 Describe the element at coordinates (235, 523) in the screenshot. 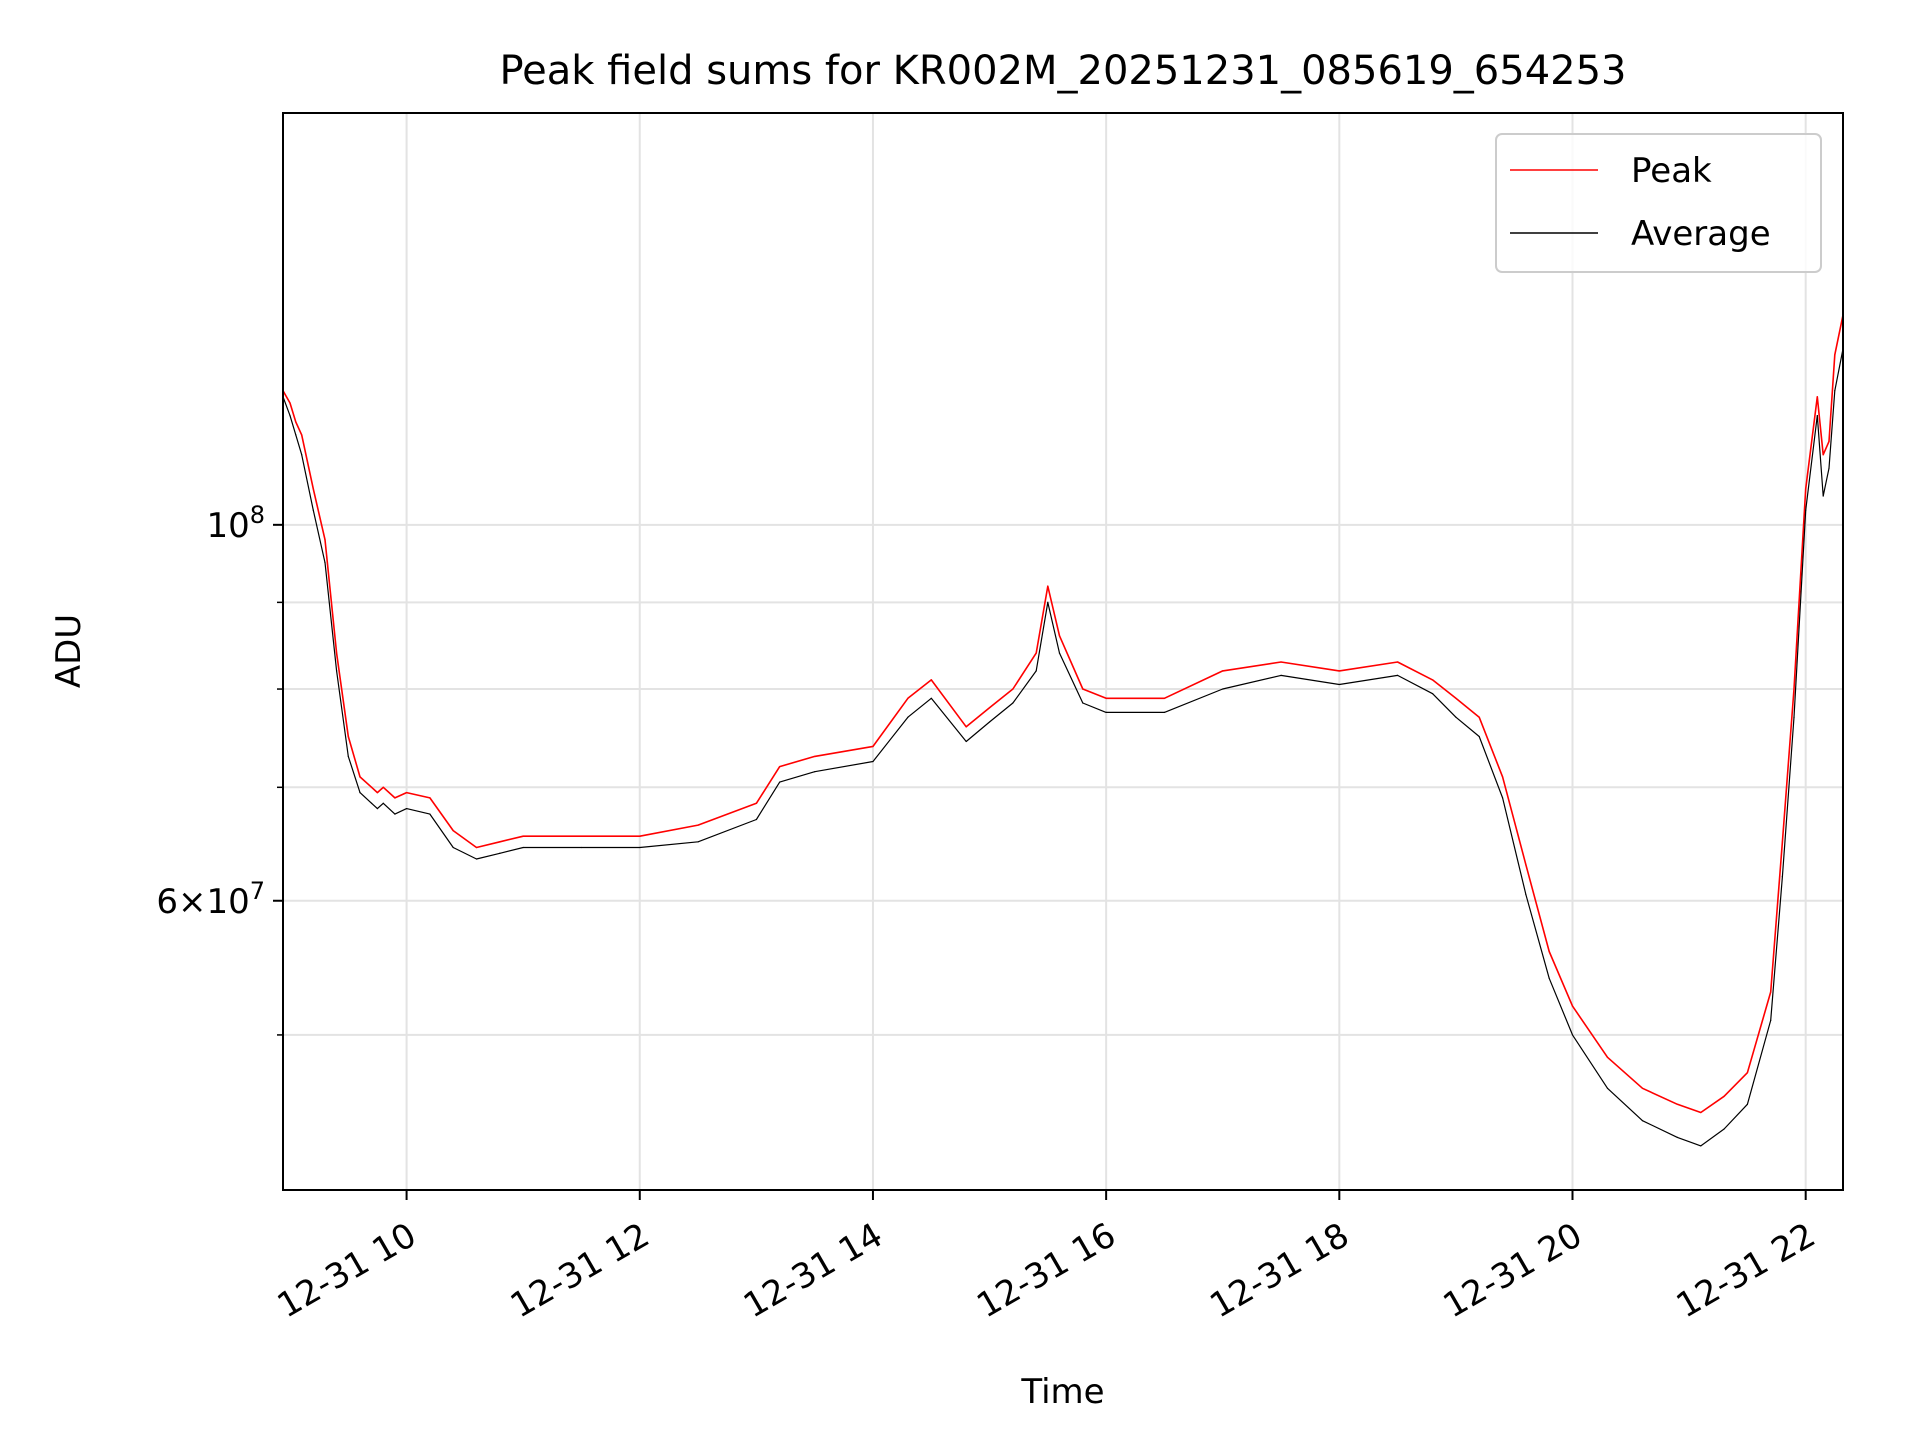

I see `y-tick-label: 108` at that location.